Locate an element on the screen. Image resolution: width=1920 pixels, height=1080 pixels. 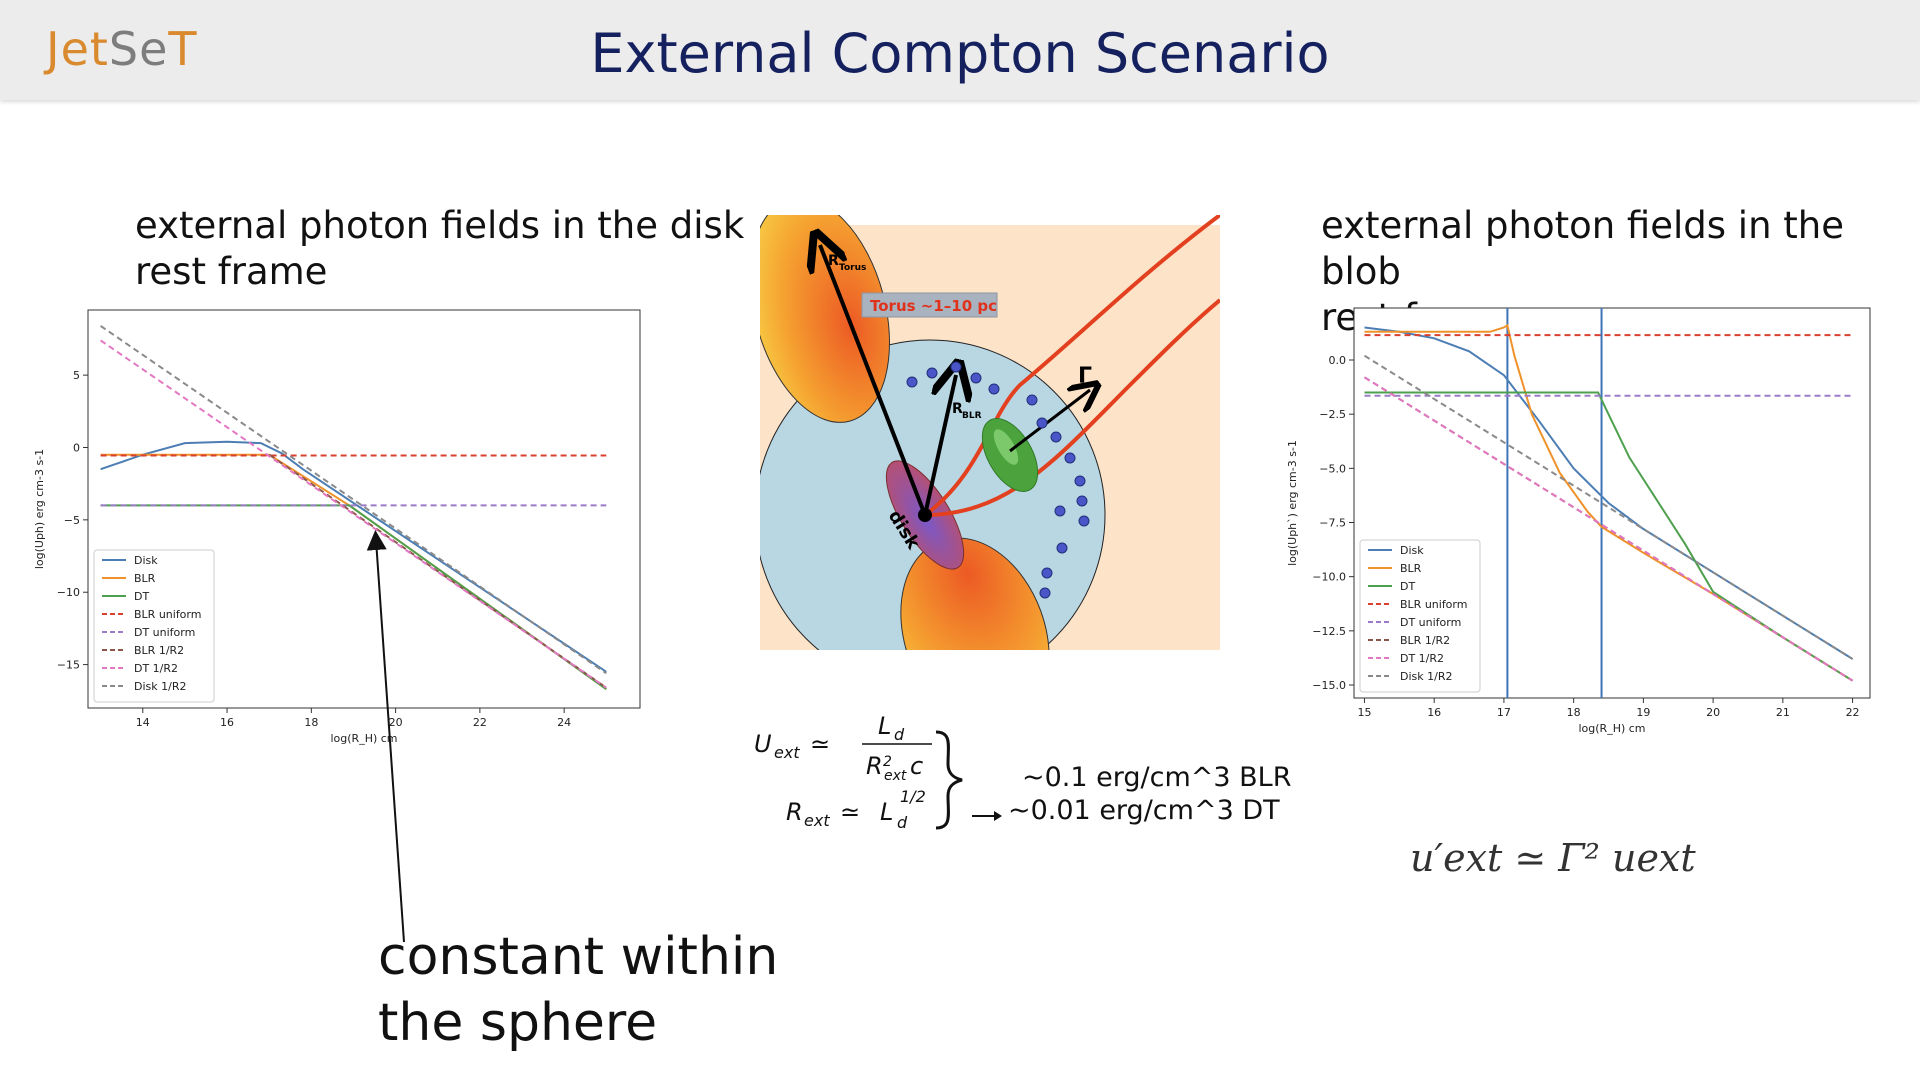
svg-text: BLR is located at coordinates (972, 416).